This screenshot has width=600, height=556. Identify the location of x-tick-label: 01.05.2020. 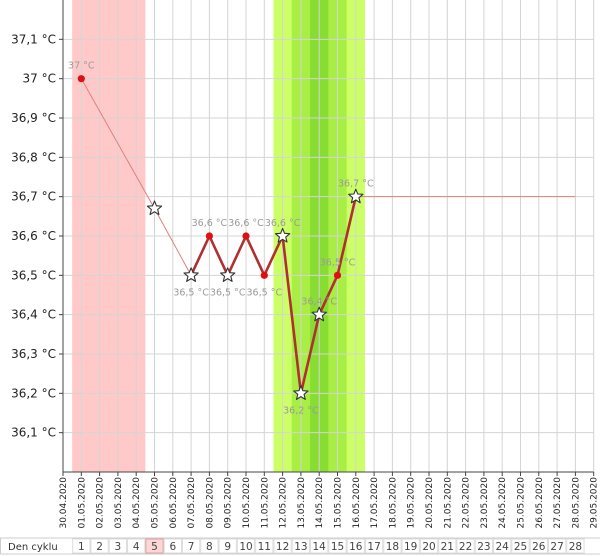
(82, 503).